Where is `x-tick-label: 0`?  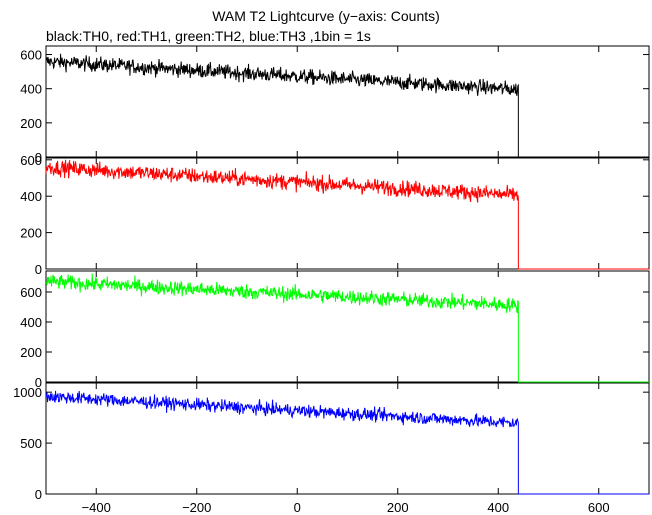 x-tick-label: 0 is located at coordinates (297, 507).